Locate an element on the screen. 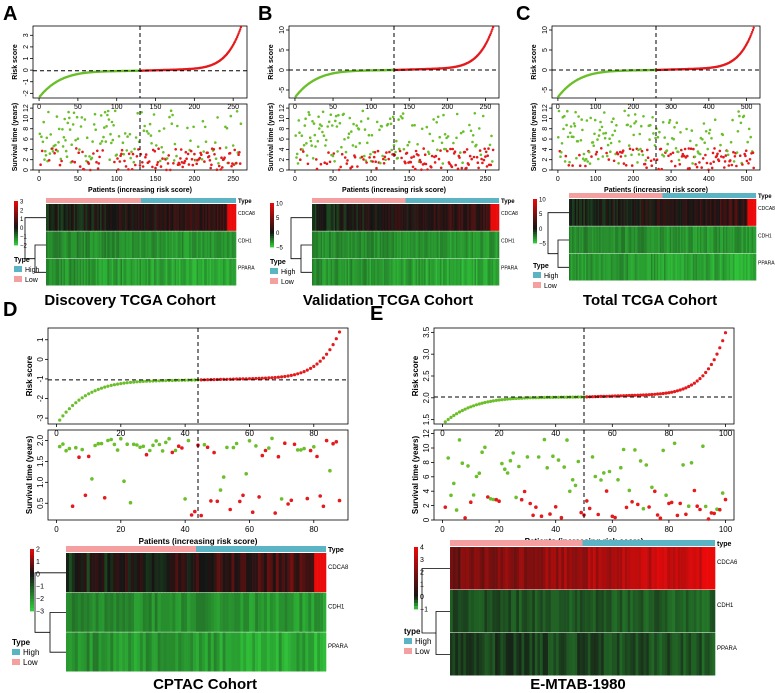 The image size is (775, 693). colorbar-label: 2 is located at coordinates (422, 572).